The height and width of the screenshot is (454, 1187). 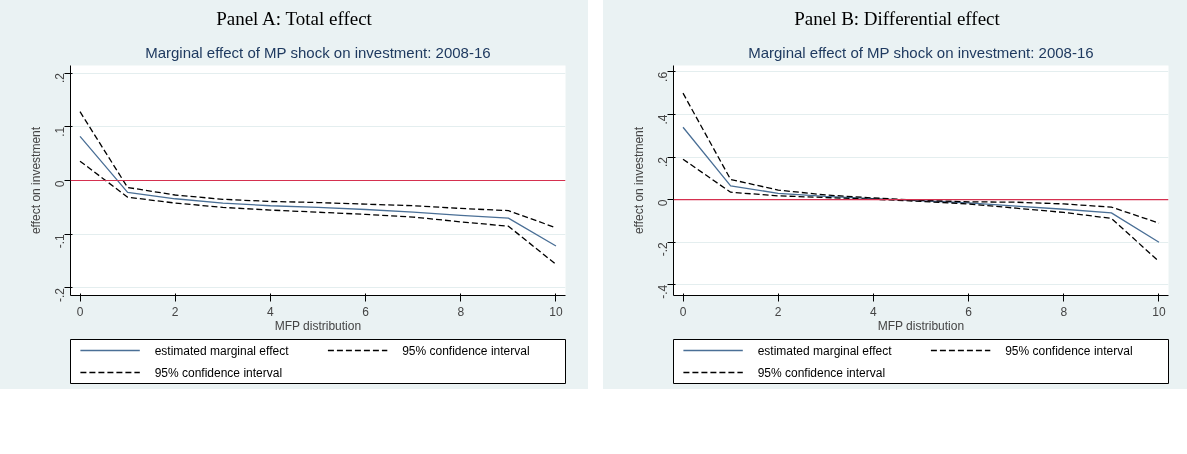 What do you see at coordinates (663, 291) in the screenshot?
I see `y-tick-label: -.4` at bounding box center [663, 291].